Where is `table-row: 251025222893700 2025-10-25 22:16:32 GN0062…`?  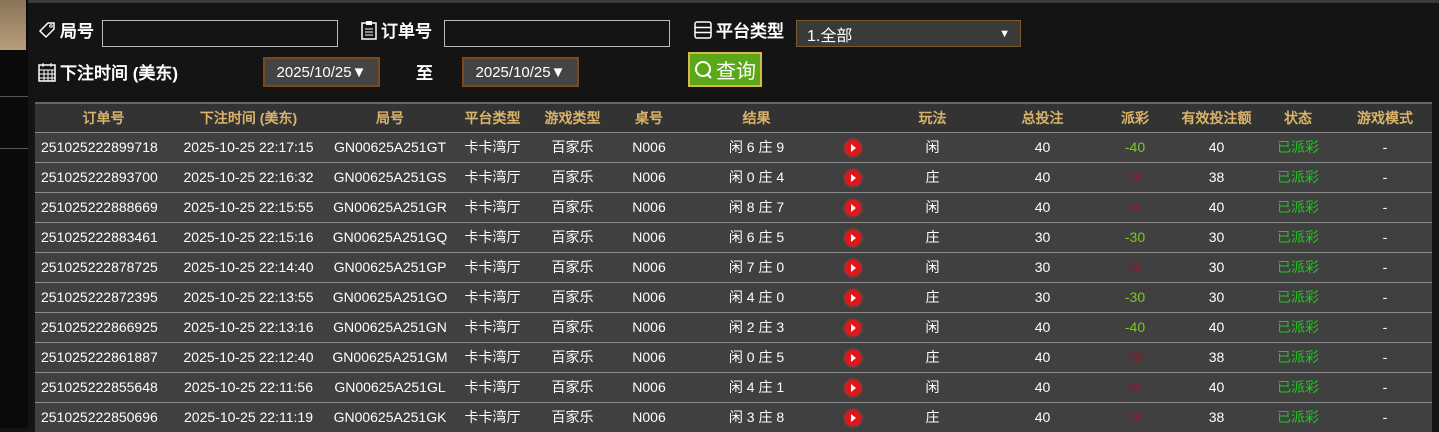
table-row: 251025222893700 2025-10-25 22:16:32 GN0062… is located at coordinates (733, 176).